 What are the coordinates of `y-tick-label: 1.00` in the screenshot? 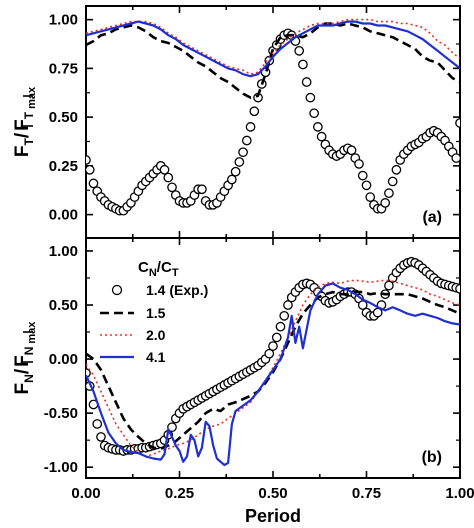 It's located at (63, 20).